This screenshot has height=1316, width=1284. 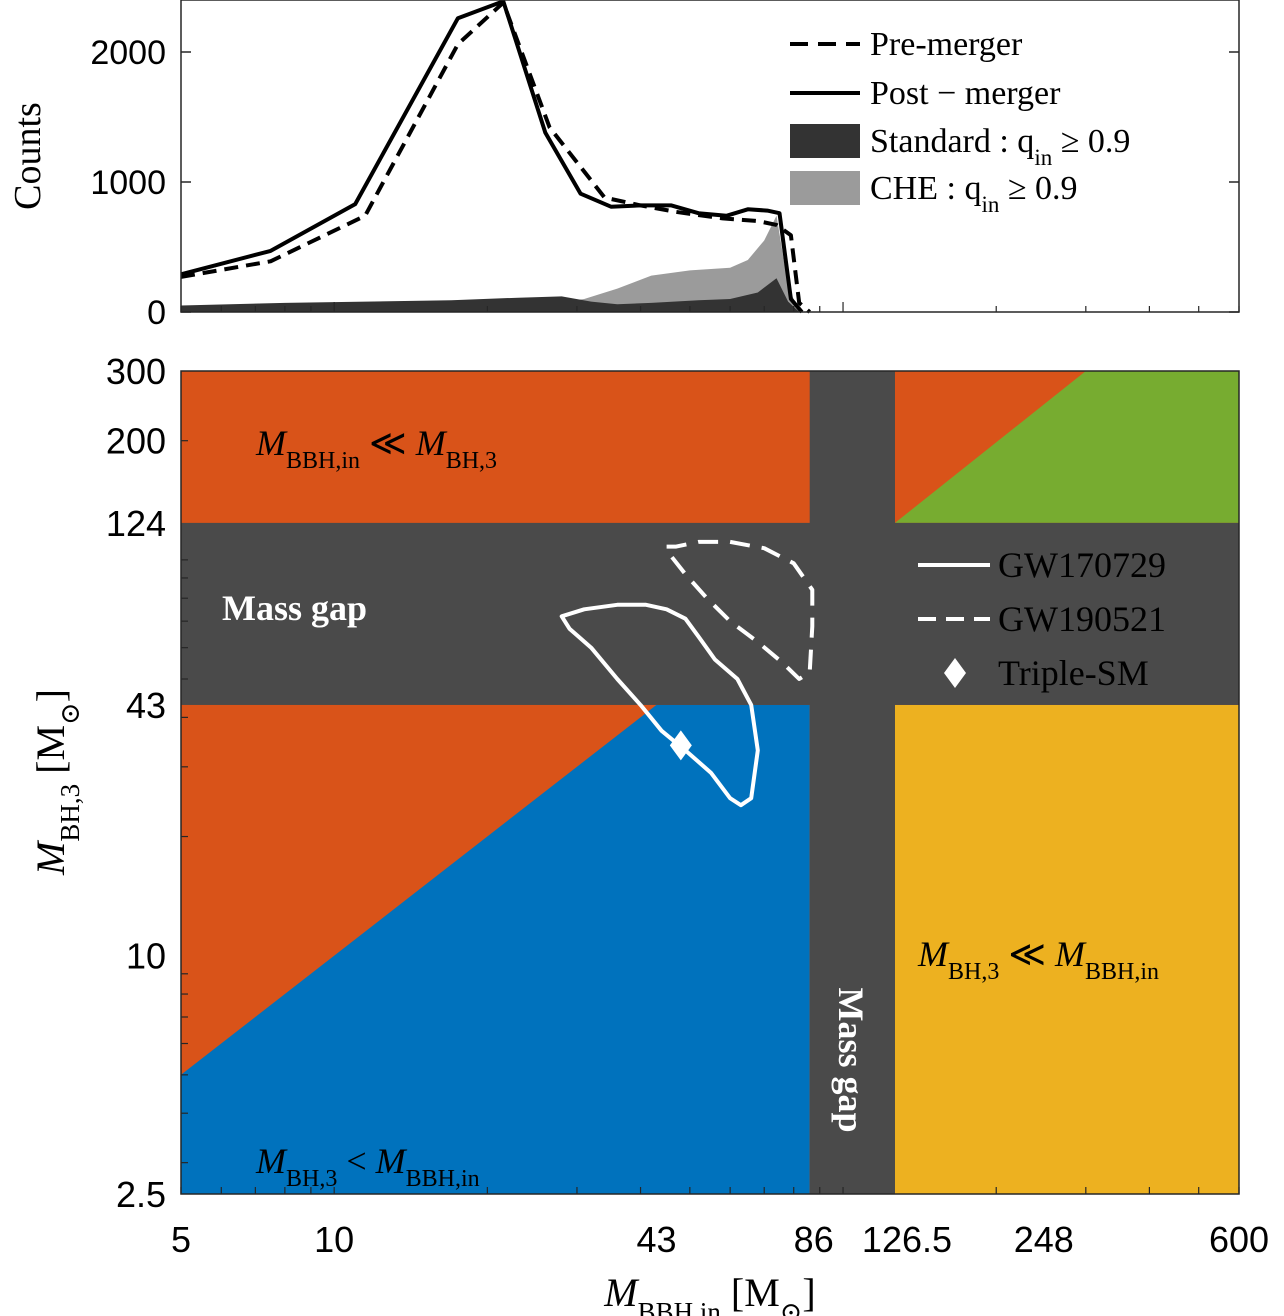 What do you see at coordinates (367, 1166) in the screenshot?
I see `region-label-bottom-left: MBH,3 < MBBH,in` at bounding box center [367, 1166].